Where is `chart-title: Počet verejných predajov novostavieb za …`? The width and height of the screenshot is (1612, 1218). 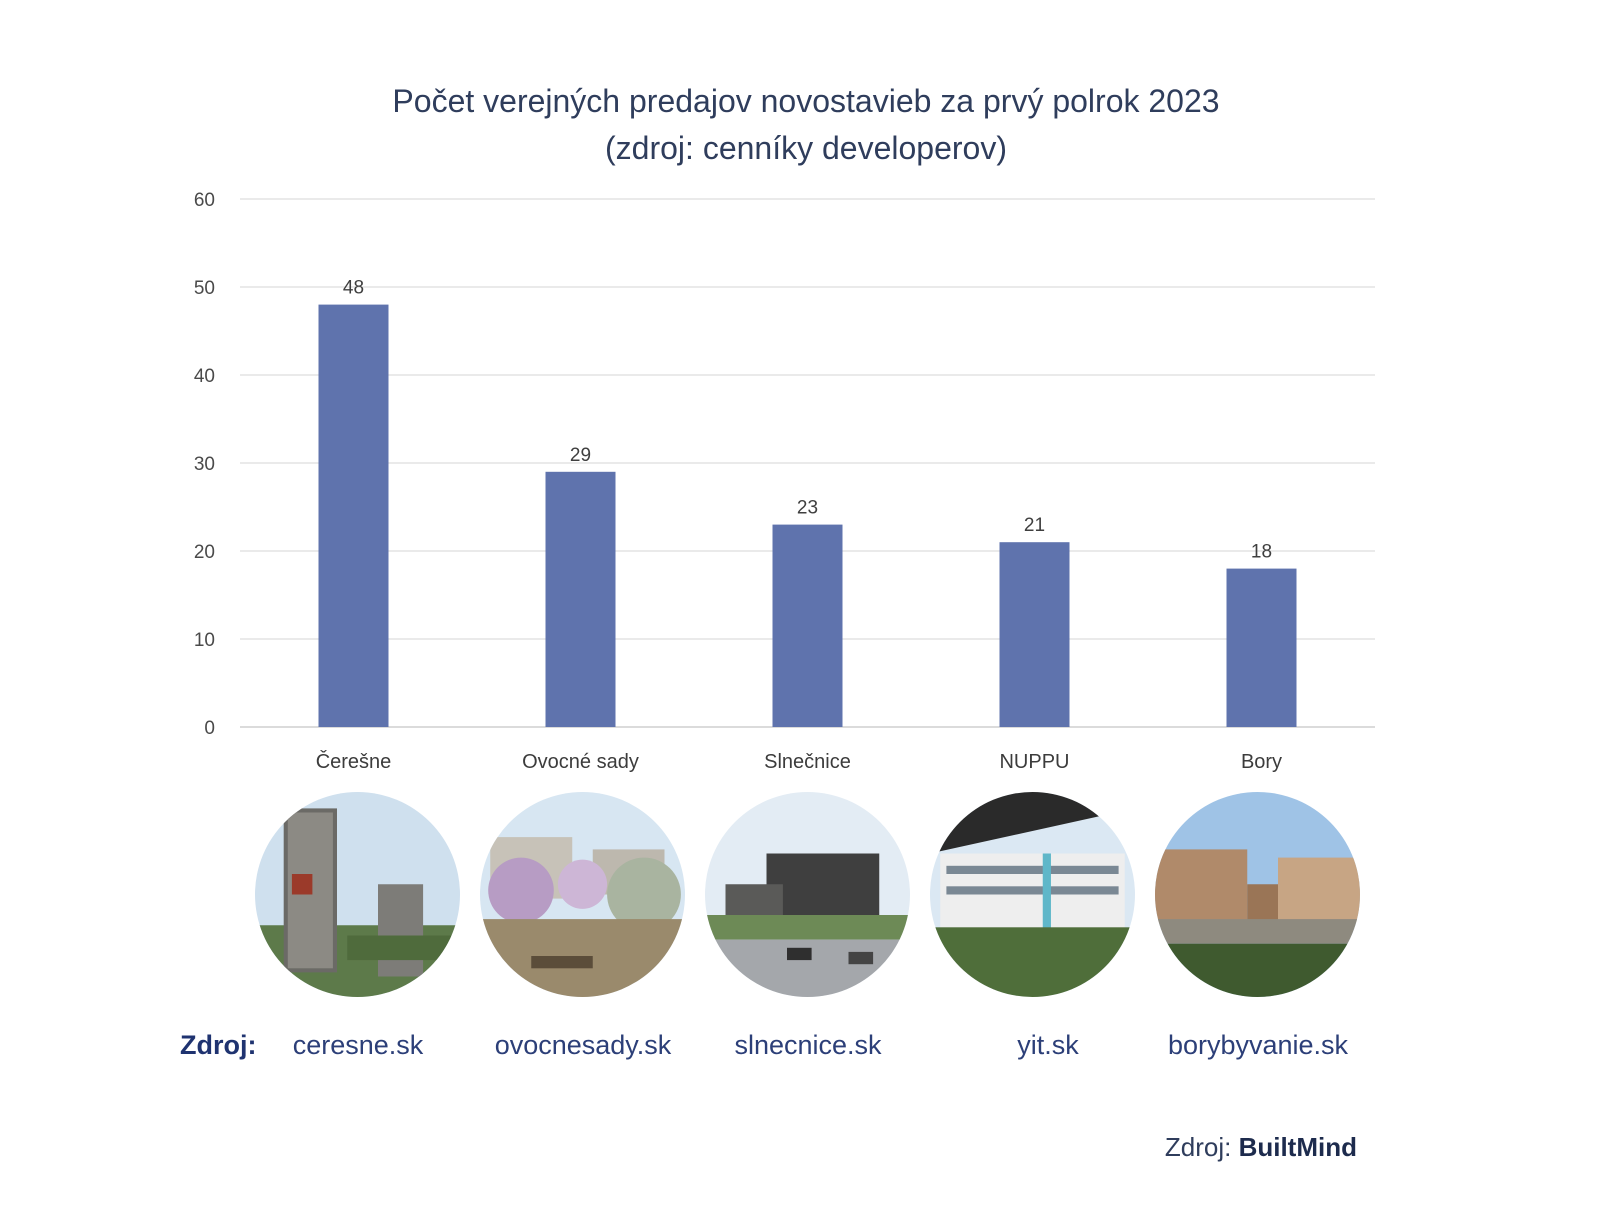
chart-title: Počet verejných predajov novostavieb za … is located at coordinates (806, 125).